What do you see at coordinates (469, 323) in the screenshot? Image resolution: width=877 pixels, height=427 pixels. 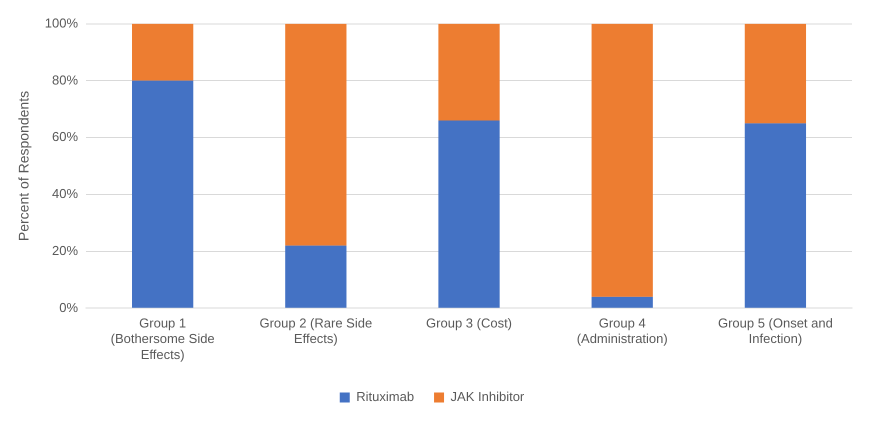 I see `x-tick-label: Group 3 (Cost)` at bounding box center [469, 323].